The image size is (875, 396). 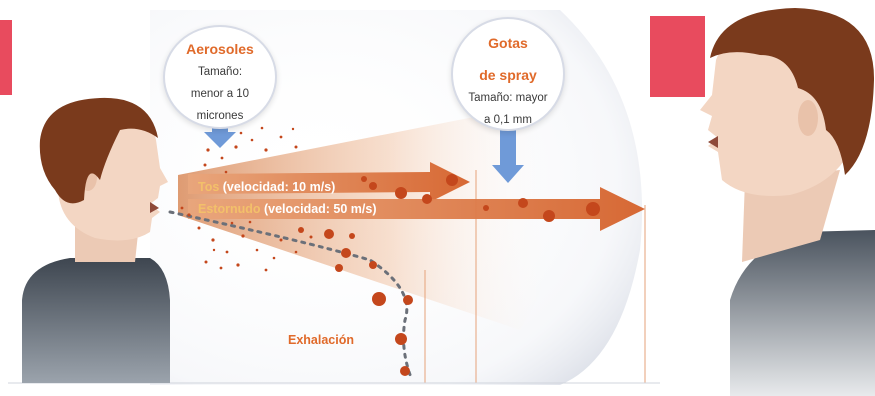 I want to click on right-person-mouth, so click(x=713, y=142).